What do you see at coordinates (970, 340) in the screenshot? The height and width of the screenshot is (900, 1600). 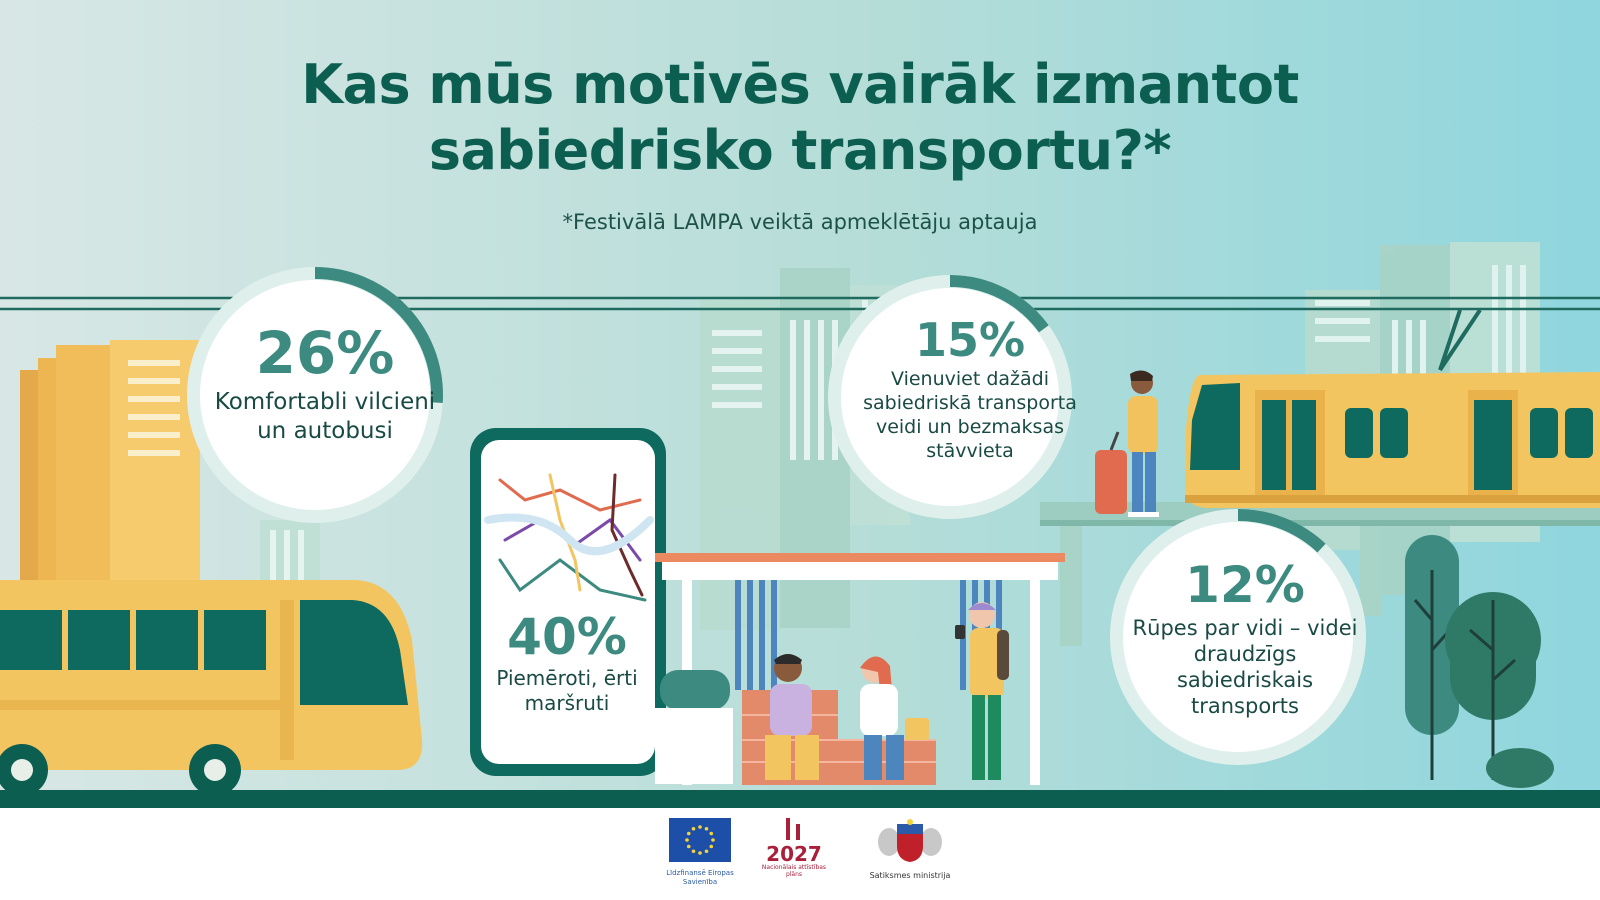 I see `stat-percent: 15%` at bounding box center [970, 340].